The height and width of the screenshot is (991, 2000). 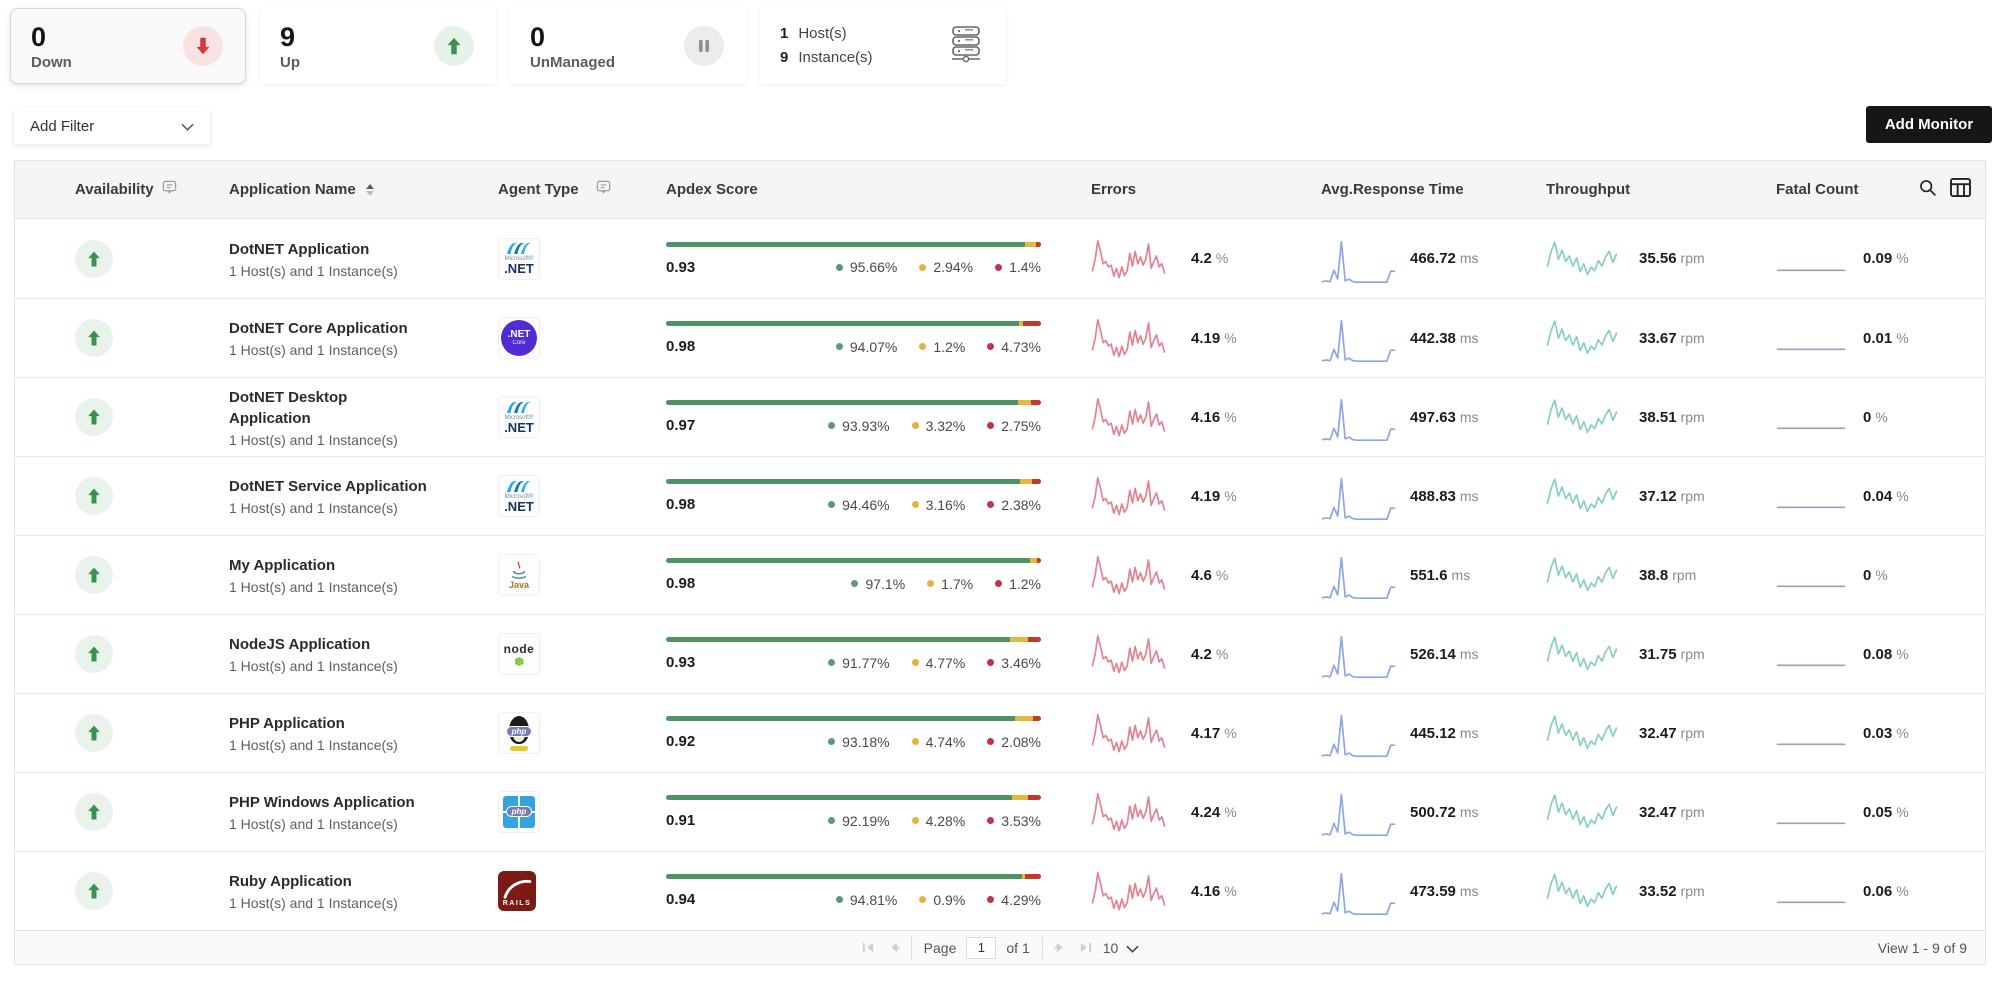 I want to click on search-icon, so click(x=1927, y=189).